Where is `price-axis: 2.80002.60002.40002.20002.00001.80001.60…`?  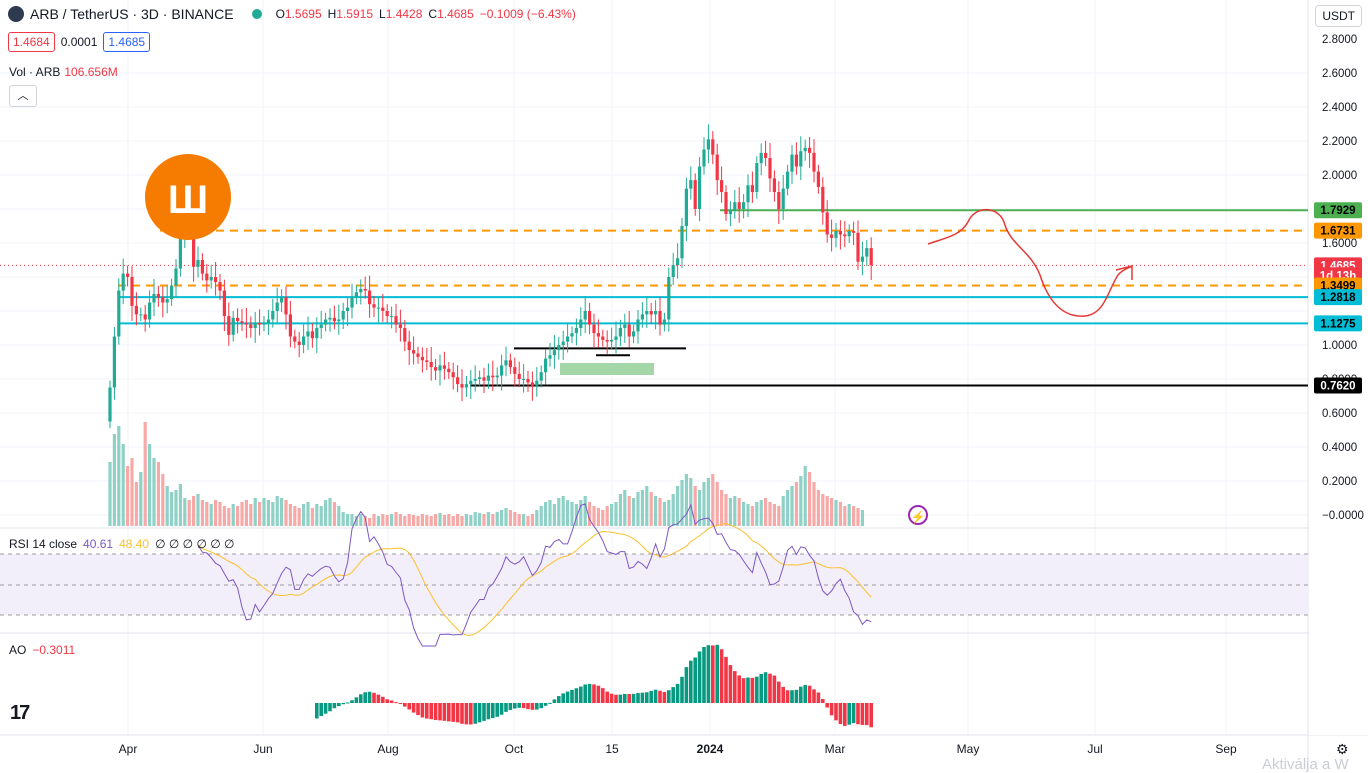 price-axis: 2.80002.60002.40002.20002.00001.80001.60… is located at coordinates (1338, 367).